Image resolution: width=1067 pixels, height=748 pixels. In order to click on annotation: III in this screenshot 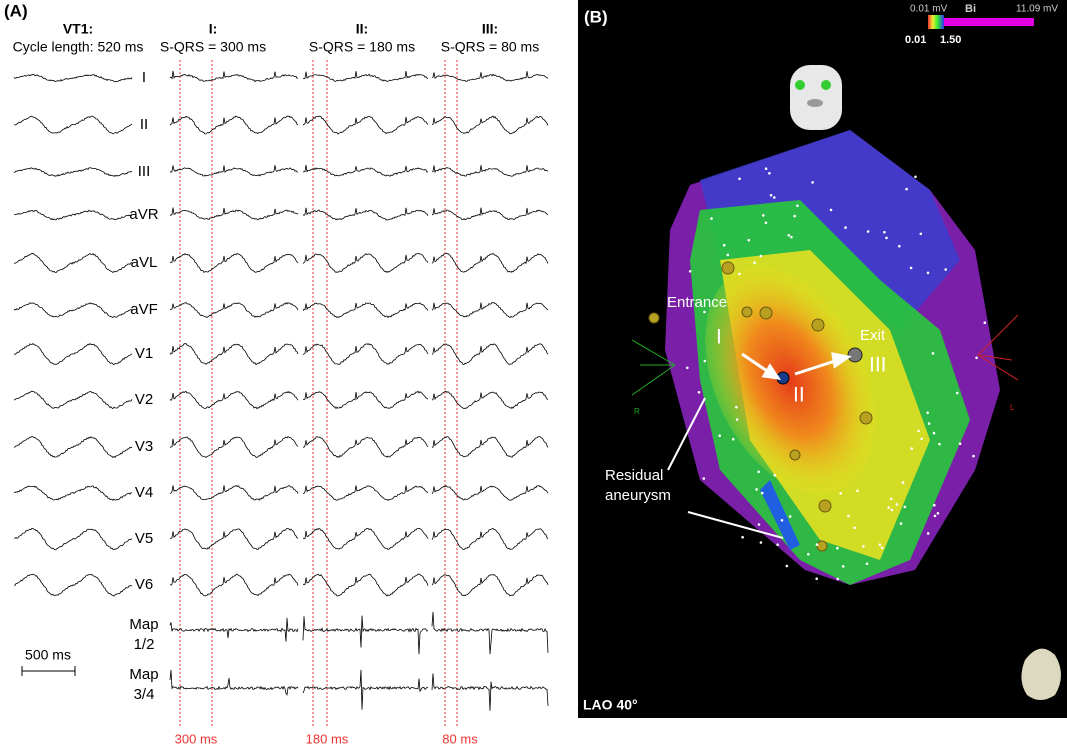, I will do `click(878, 365)`.